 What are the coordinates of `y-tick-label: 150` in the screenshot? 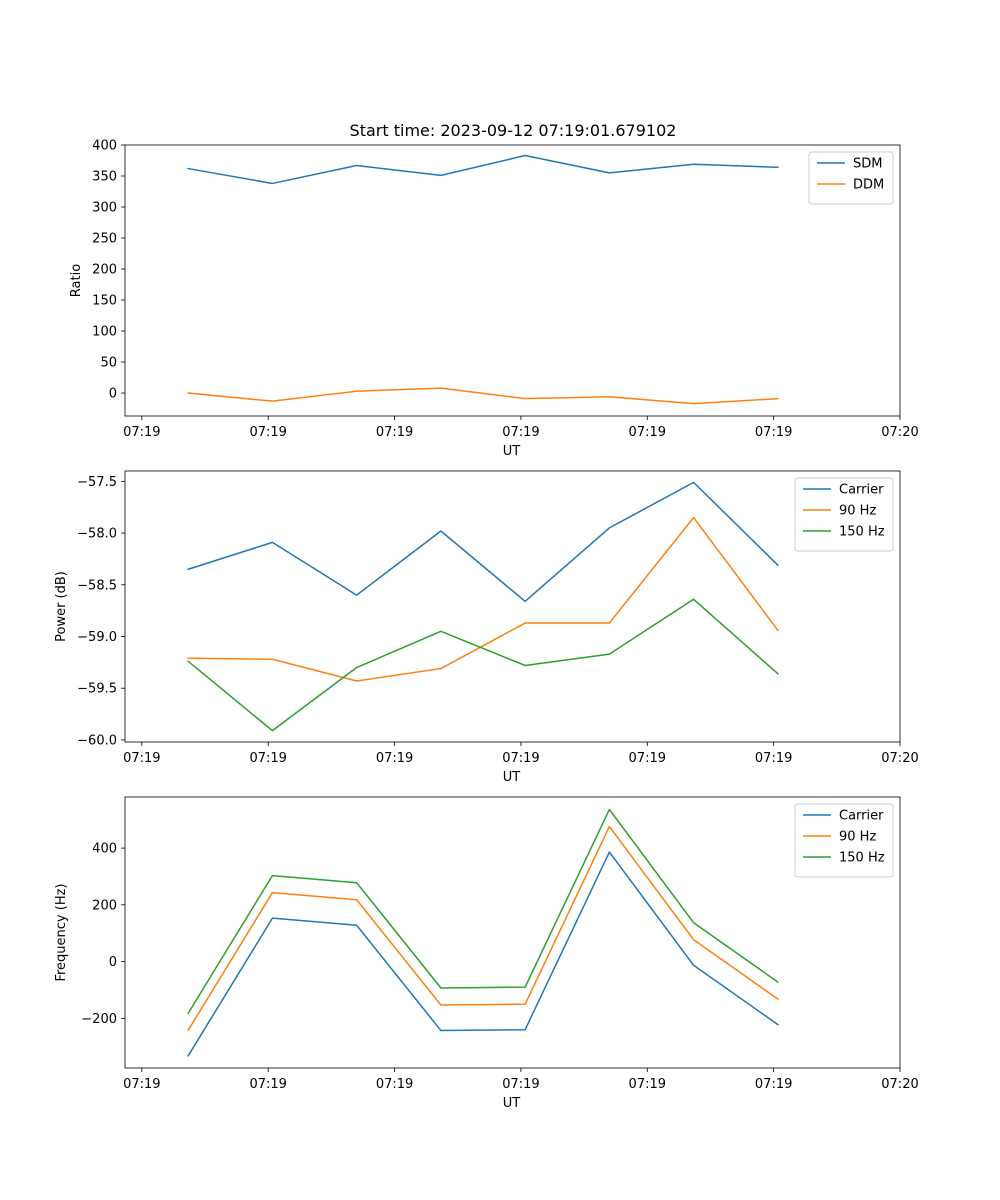 It's located at (104, 301).